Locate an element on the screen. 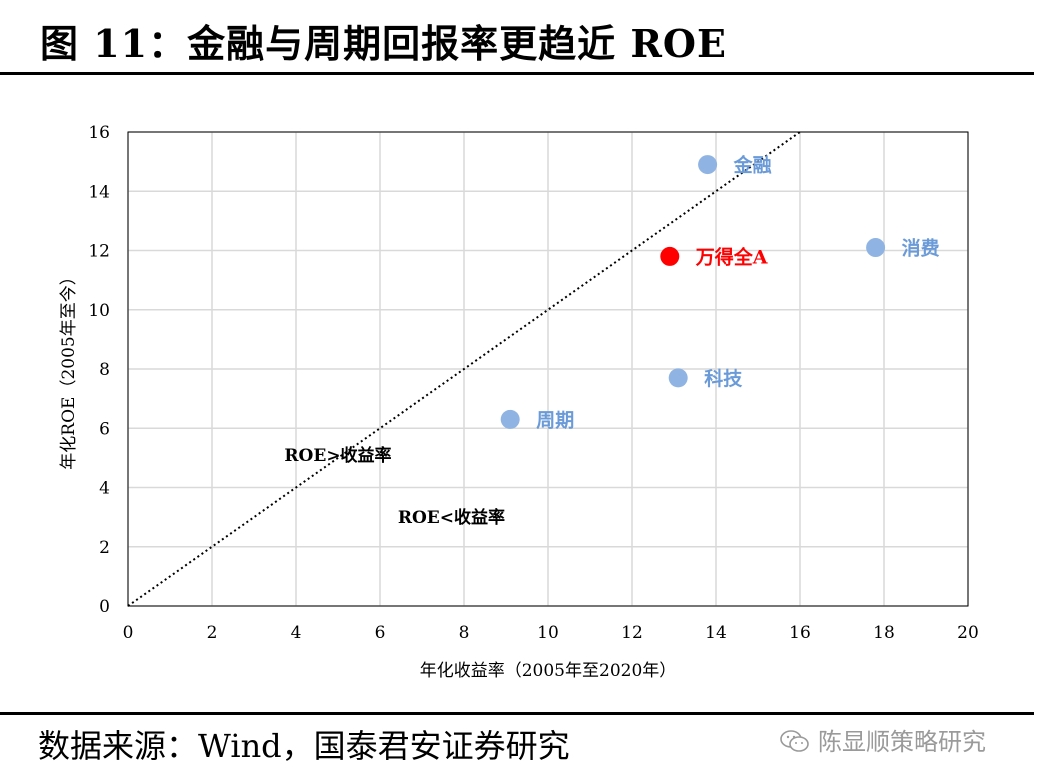  y-tick-label: 14 is located at coordinates (99, 192).